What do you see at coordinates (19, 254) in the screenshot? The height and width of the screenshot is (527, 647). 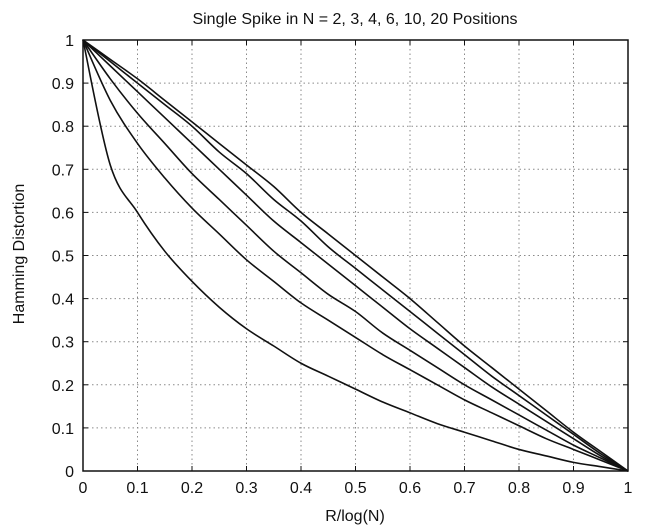 I see `y-axis-label: Hamming Distortion` at bounding box center [19, 254].